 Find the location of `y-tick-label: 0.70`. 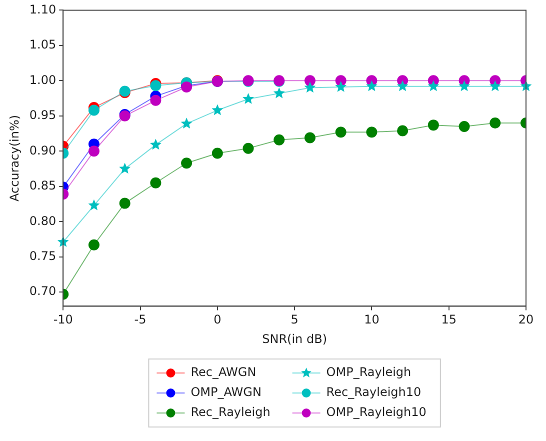

y-tick-label: 0.70 is located at coordinates (42, 291).